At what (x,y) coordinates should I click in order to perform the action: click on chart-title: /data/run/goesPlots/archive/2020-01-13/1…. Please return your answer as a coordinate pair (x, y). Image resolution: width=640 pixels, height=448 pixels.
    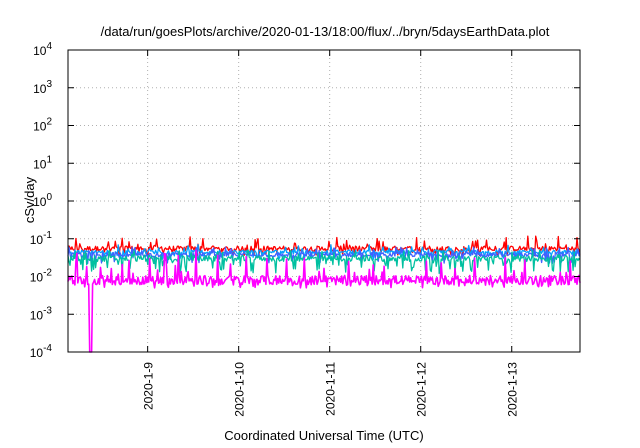
    Looking at the image, I should click on (325, 31).